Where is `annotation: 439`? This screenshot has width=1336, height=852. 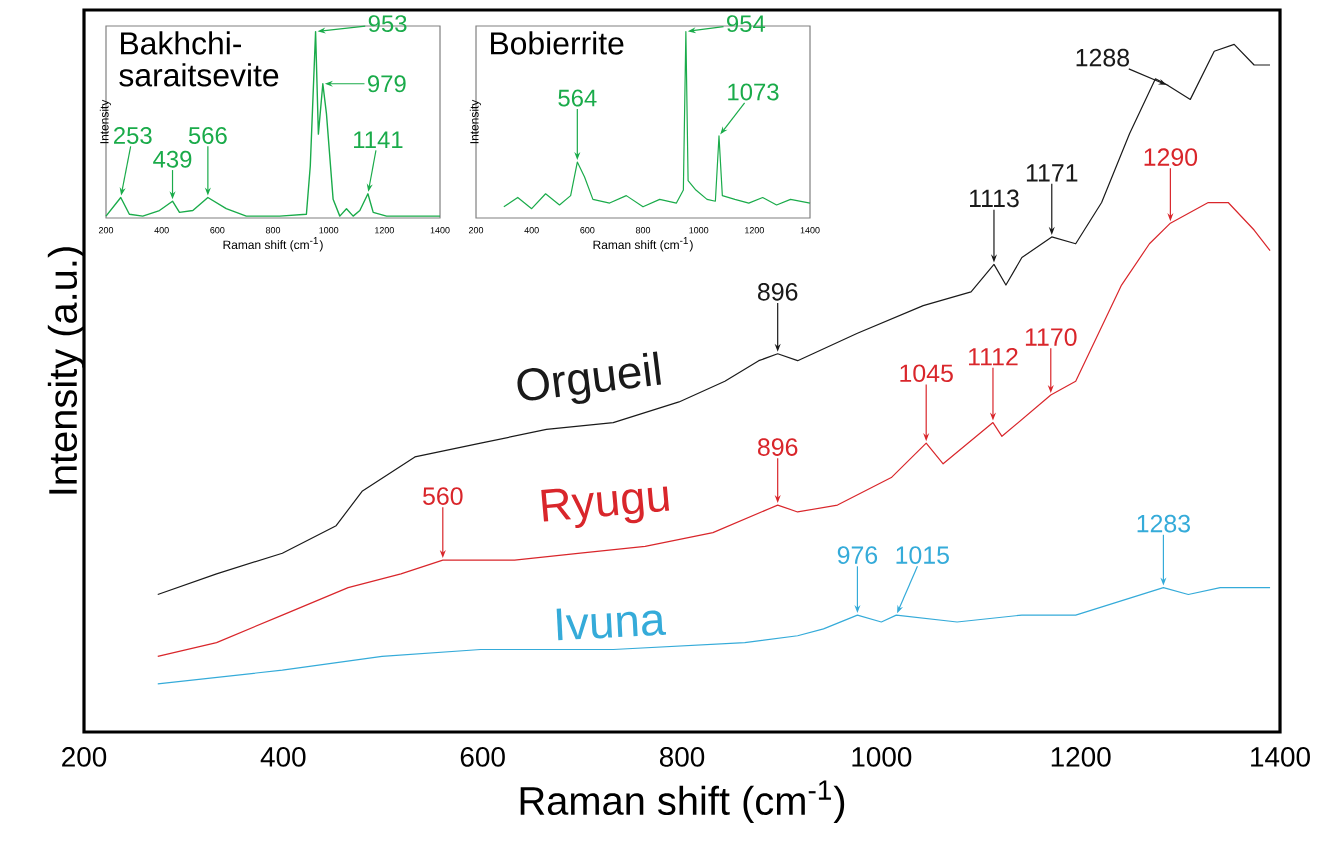
annotation: 439 is located at coordinates (172, 159).